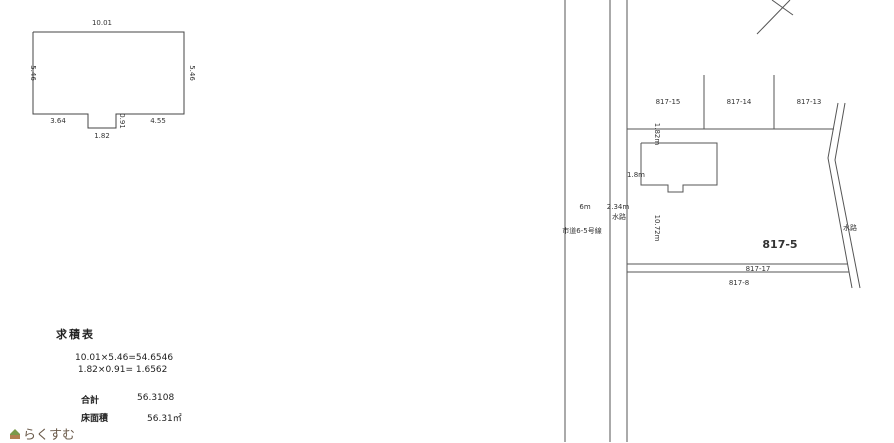 This screenshot has height=443, width=894. I want to click on lot-817-14: 817-14, so click(739, 102).